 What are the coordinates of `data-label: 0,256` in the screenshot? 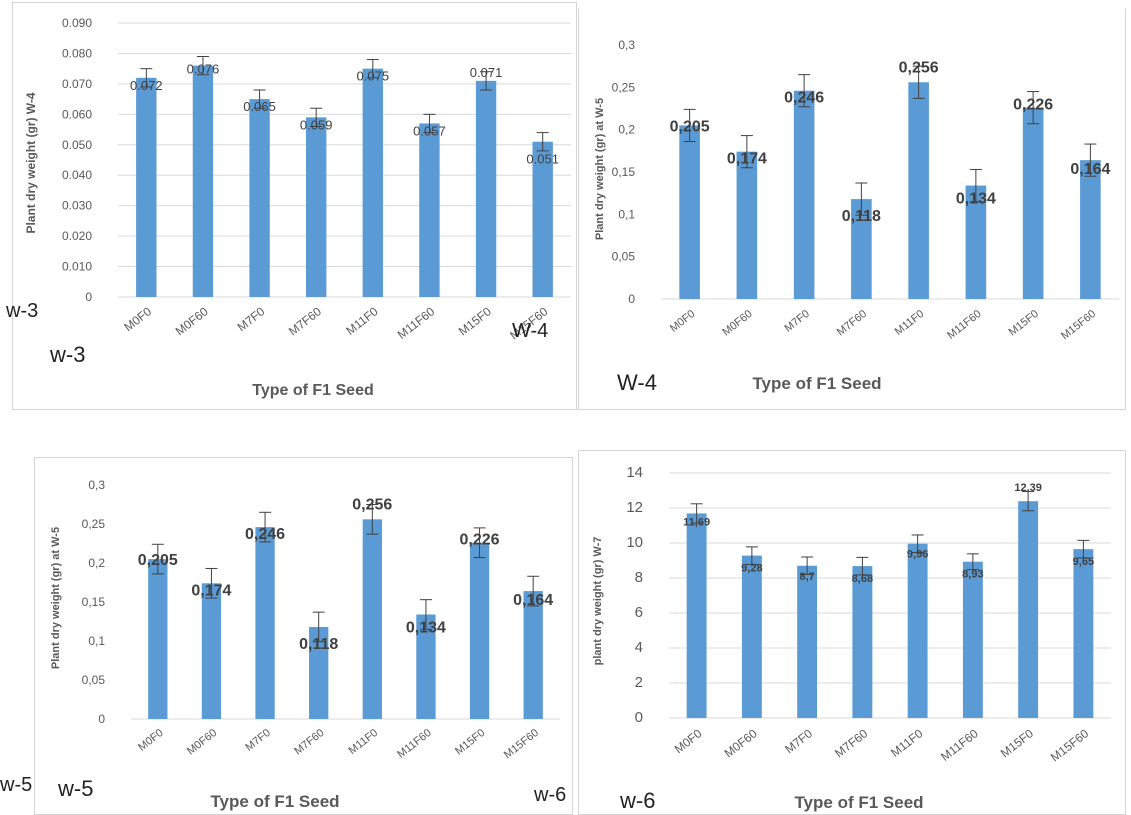 It's located at (919, 67).